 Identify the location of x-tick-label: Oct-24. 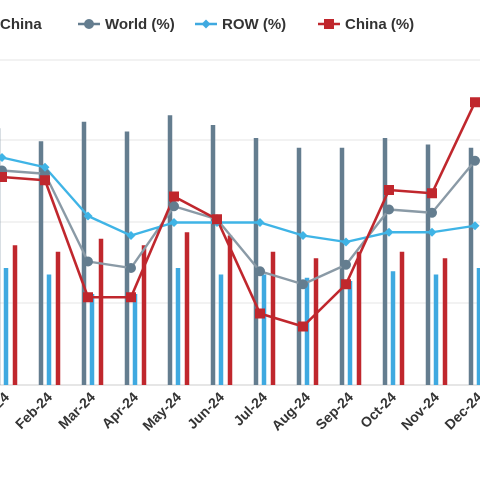
(378, 410).